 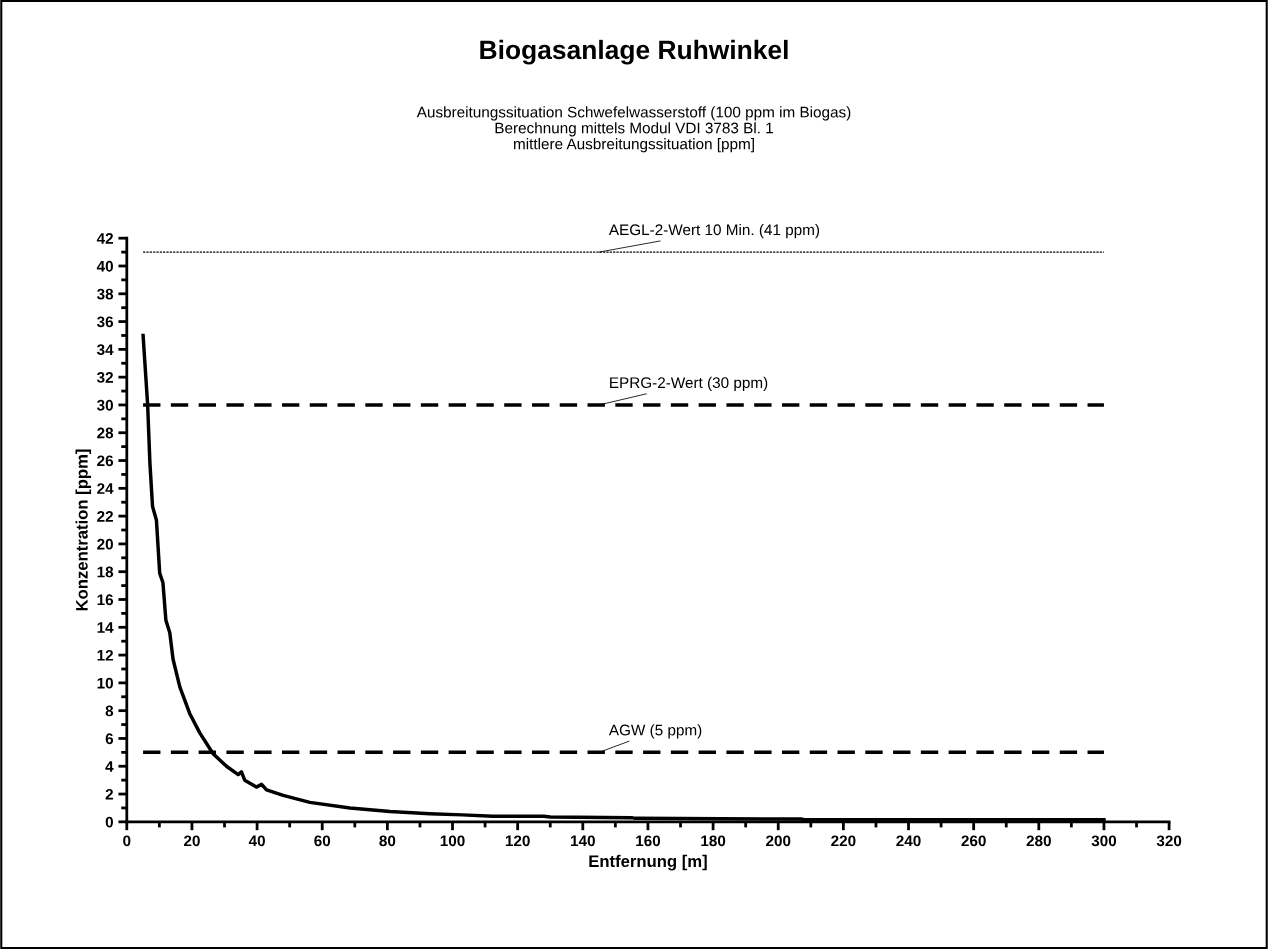 I want to click on x-tick-label: 220, so click(x=843, y=841).